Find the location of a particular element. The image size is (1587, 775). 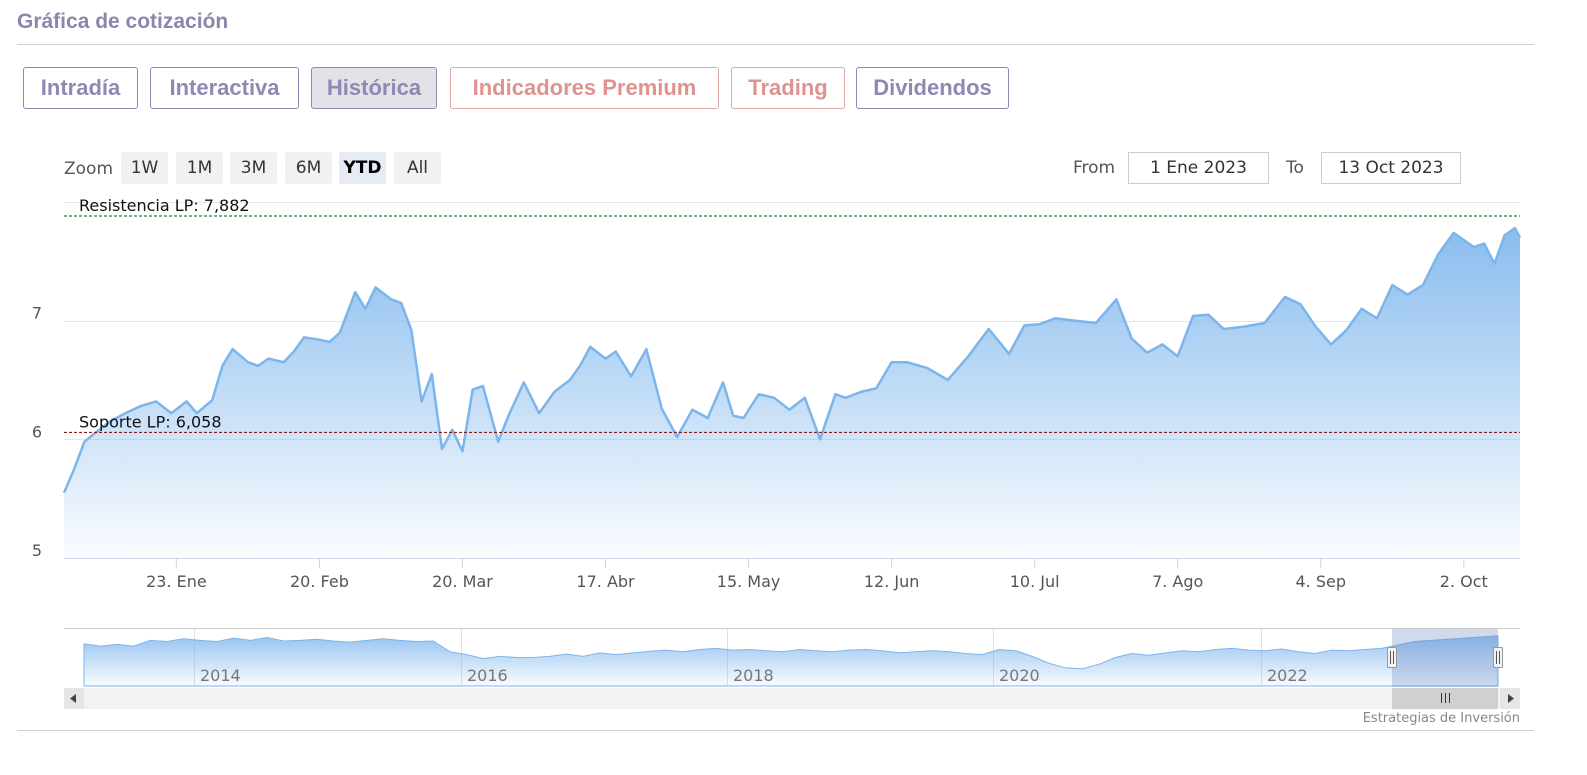

from-date-input: 1 Ene 2023 is located at coordinates (1198, 168).